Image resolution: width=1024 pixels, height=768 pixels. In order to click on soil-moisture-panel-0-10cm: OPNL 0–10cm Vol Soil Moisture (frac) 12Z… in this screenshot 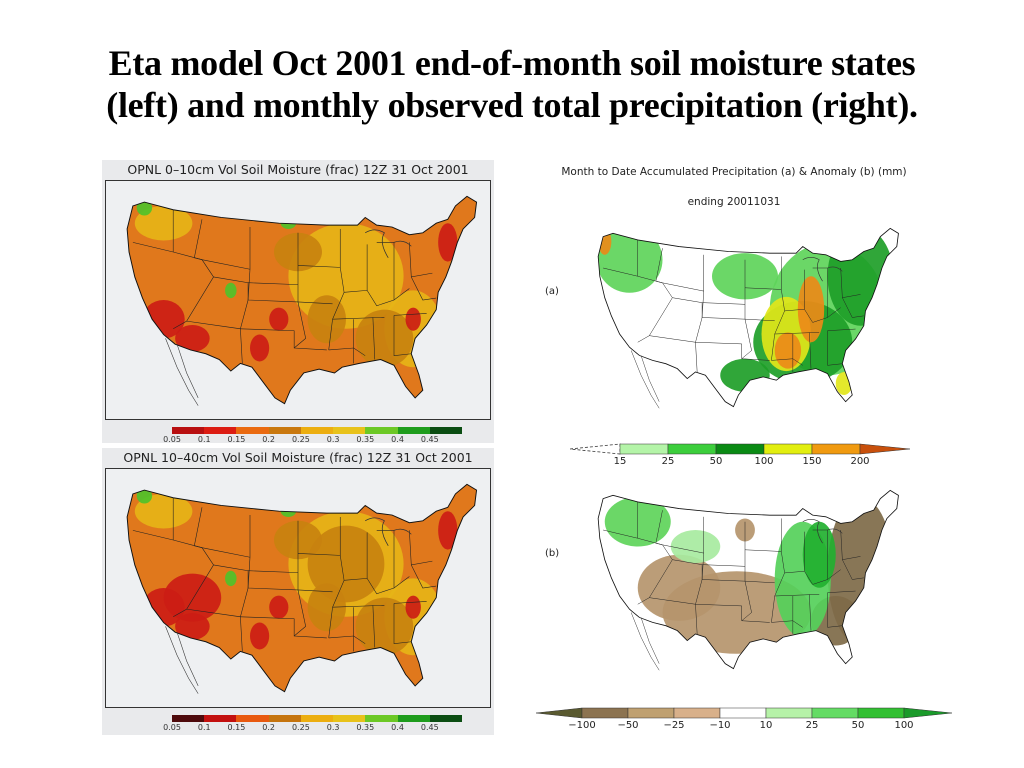, I will do `click(298, 302)`.